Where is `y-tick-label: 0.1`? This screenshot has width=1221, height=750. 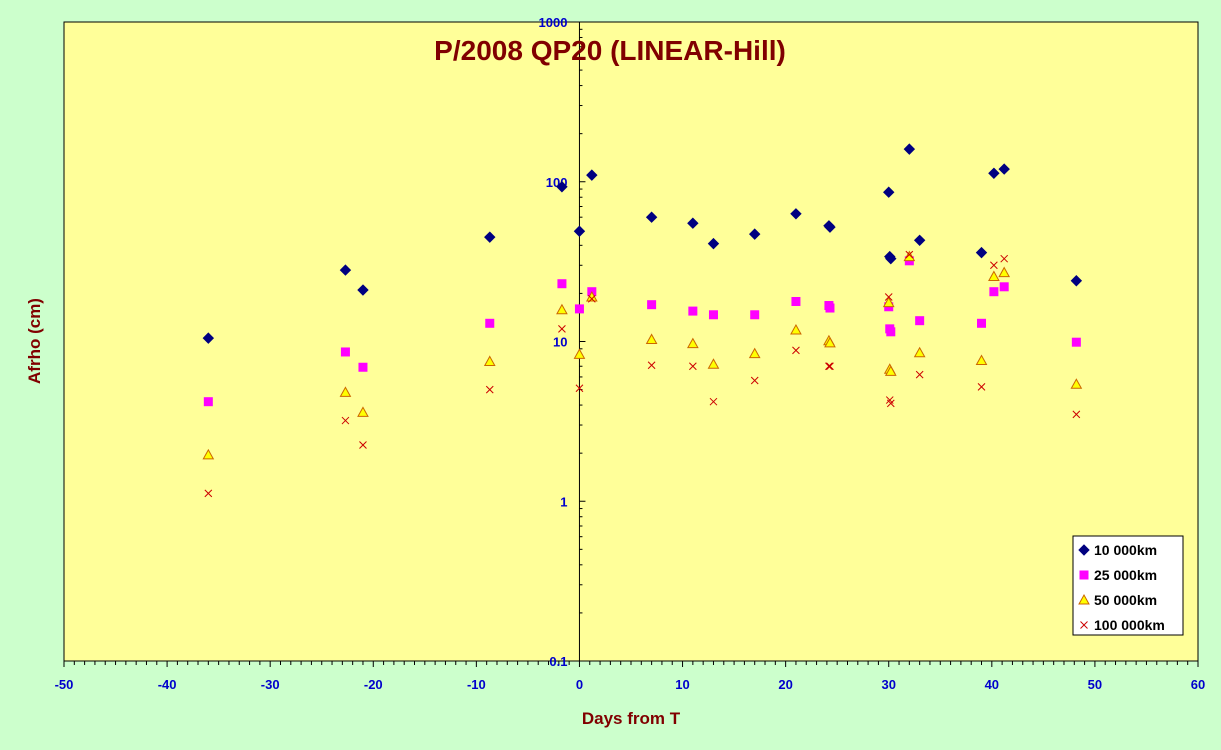 y-tick-label: 0.1 is located at coordinates (558, 661).